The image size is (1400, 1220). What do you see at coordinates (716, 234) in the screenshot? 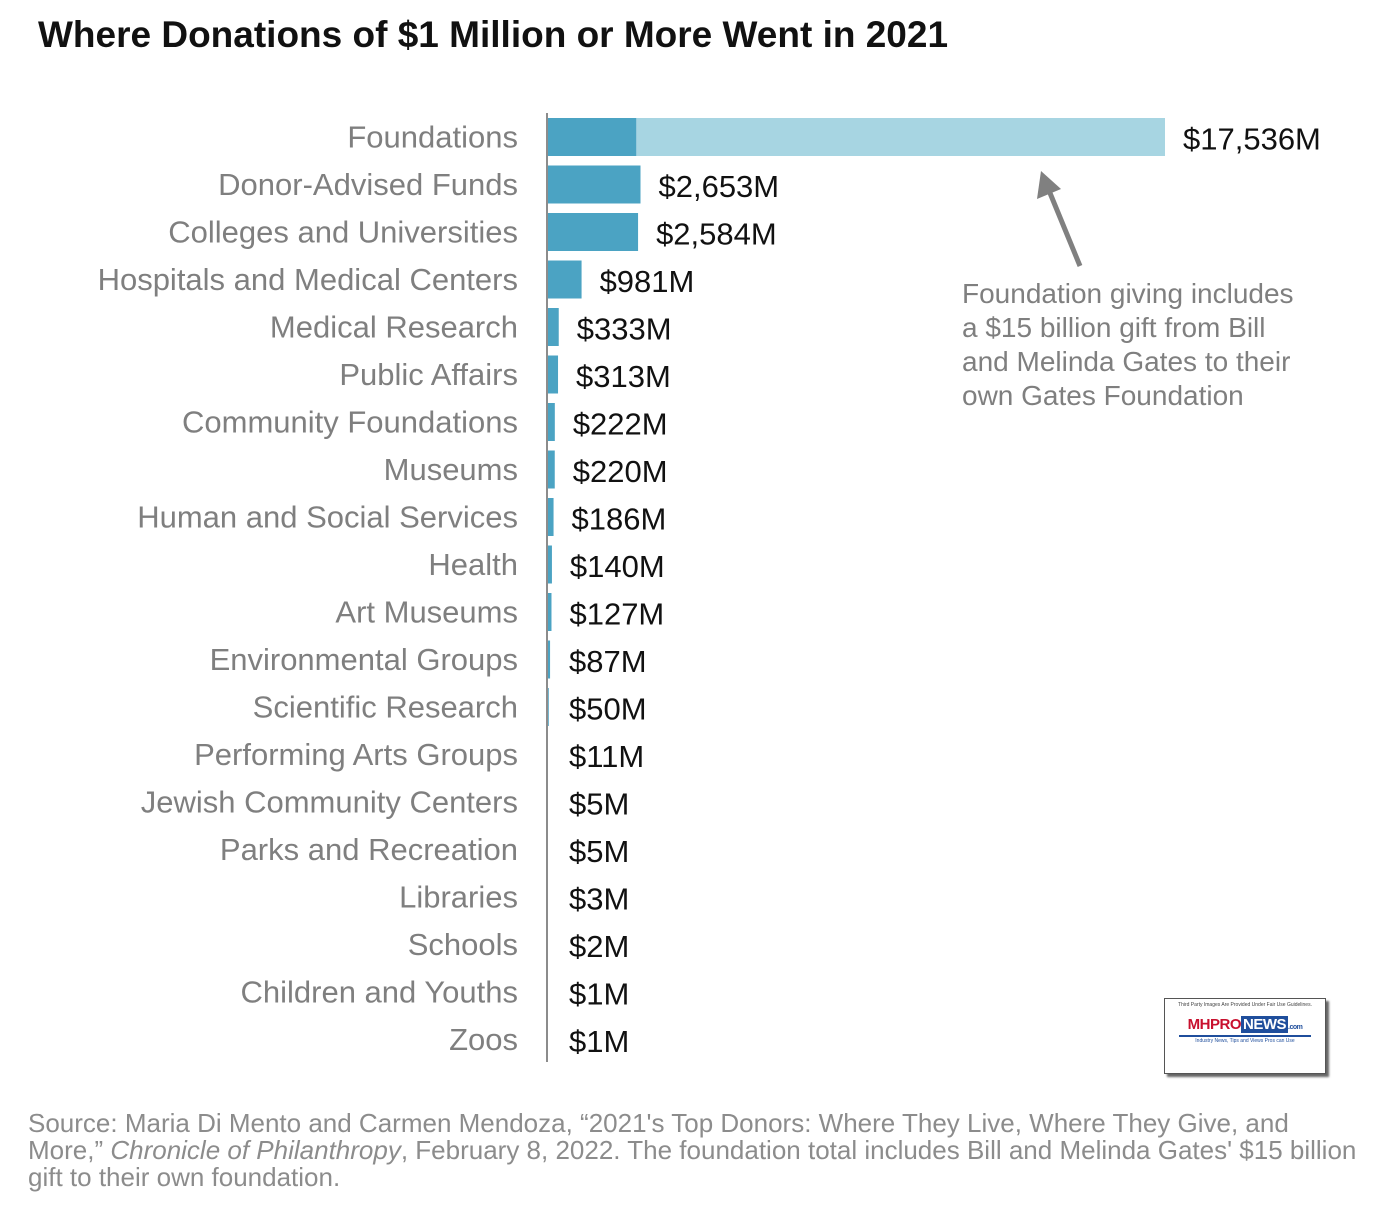
I see `value-label-2: $2,584M` at bounding box center [716, 234].